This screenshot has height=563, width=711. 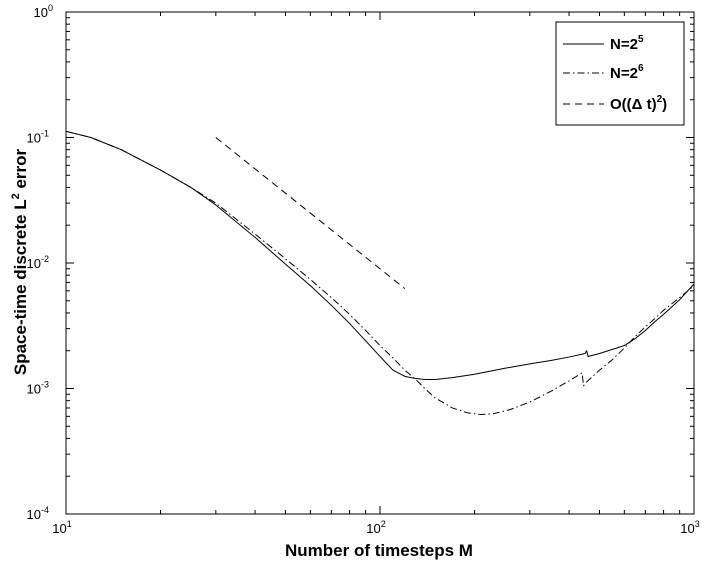 I want to click on x-tick-label-exp: 3, so click(x=697, y=524).